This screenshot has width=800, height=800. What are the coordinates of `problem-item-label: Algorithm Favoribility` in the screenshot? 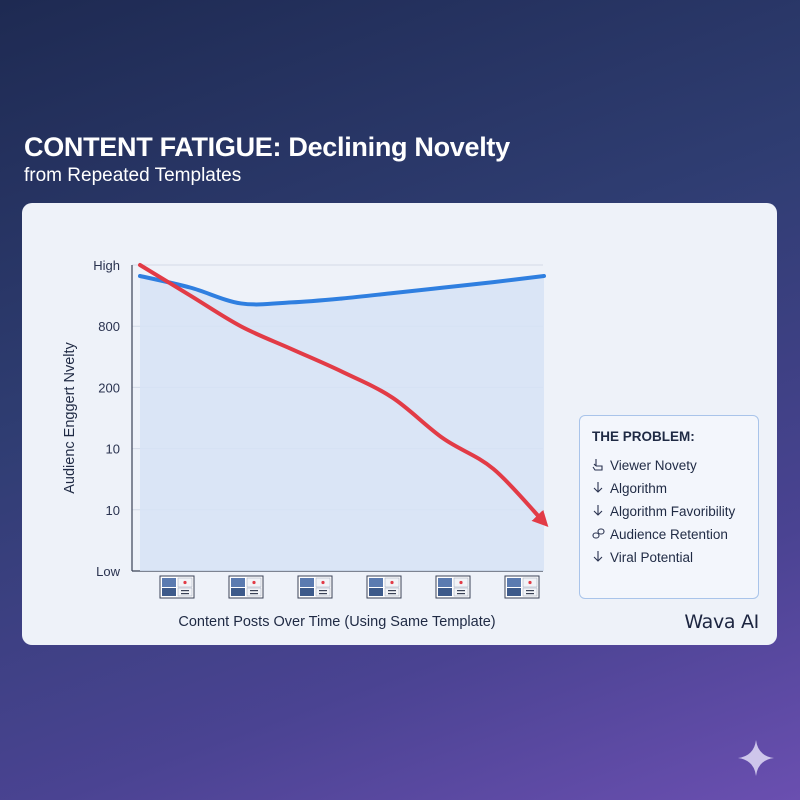 It's located at (673, 511).